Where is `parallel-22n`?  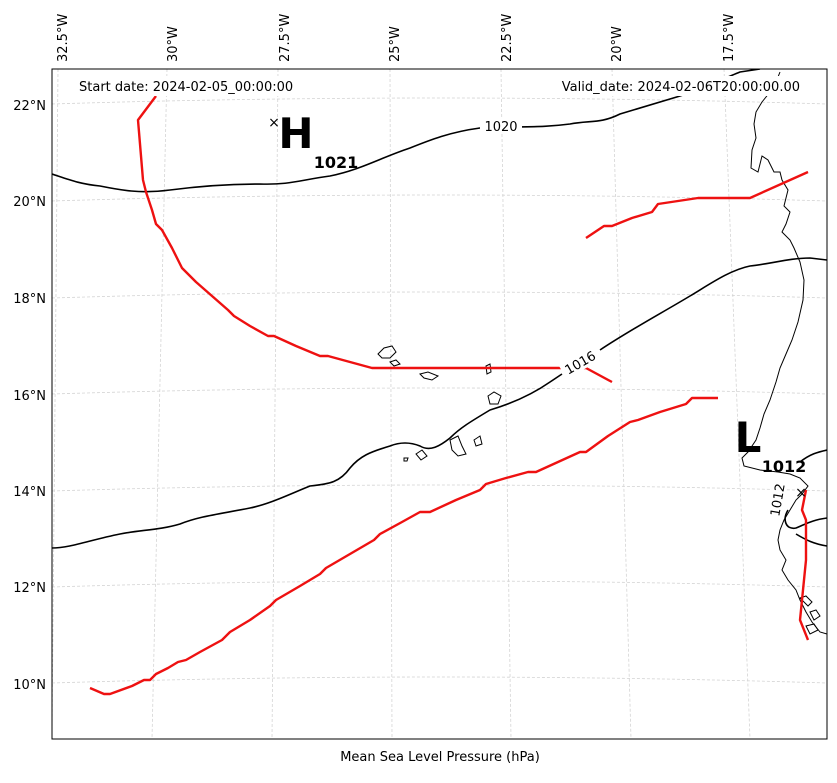 parallel-22n is located at coordinates (439, 101).